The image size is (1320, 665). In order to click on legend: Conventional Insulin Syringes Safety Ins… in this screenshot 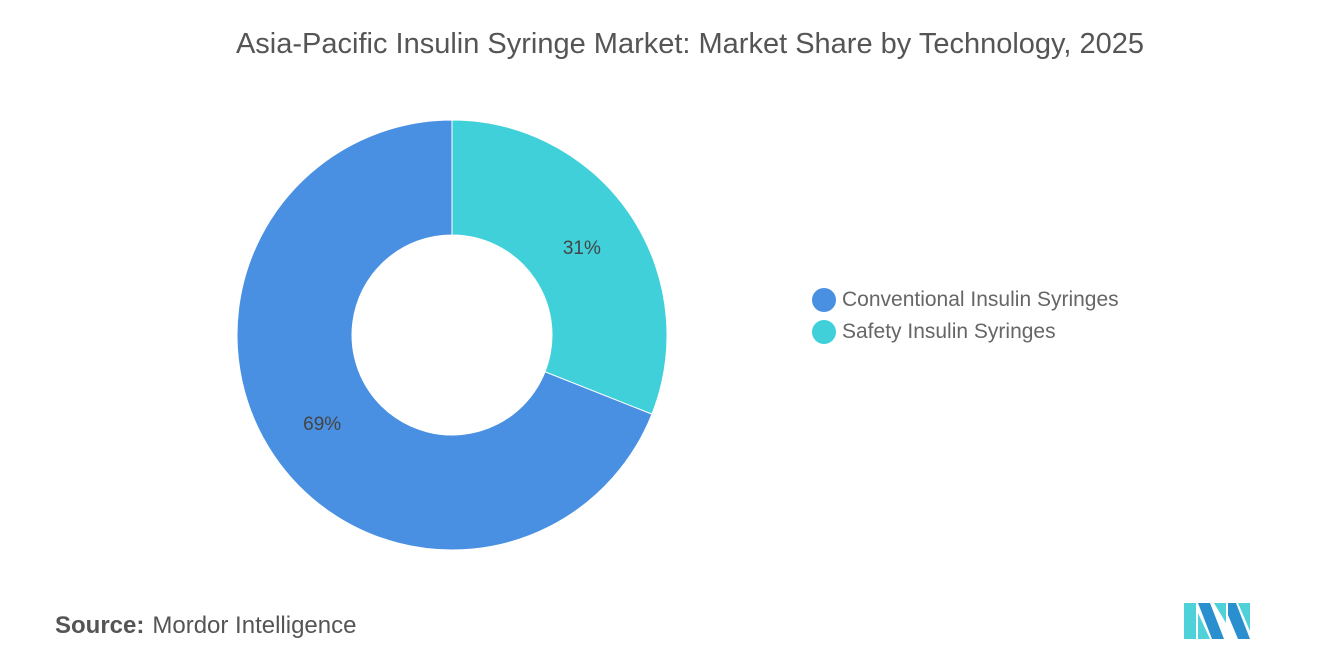, I will do `click(965, 316)`.